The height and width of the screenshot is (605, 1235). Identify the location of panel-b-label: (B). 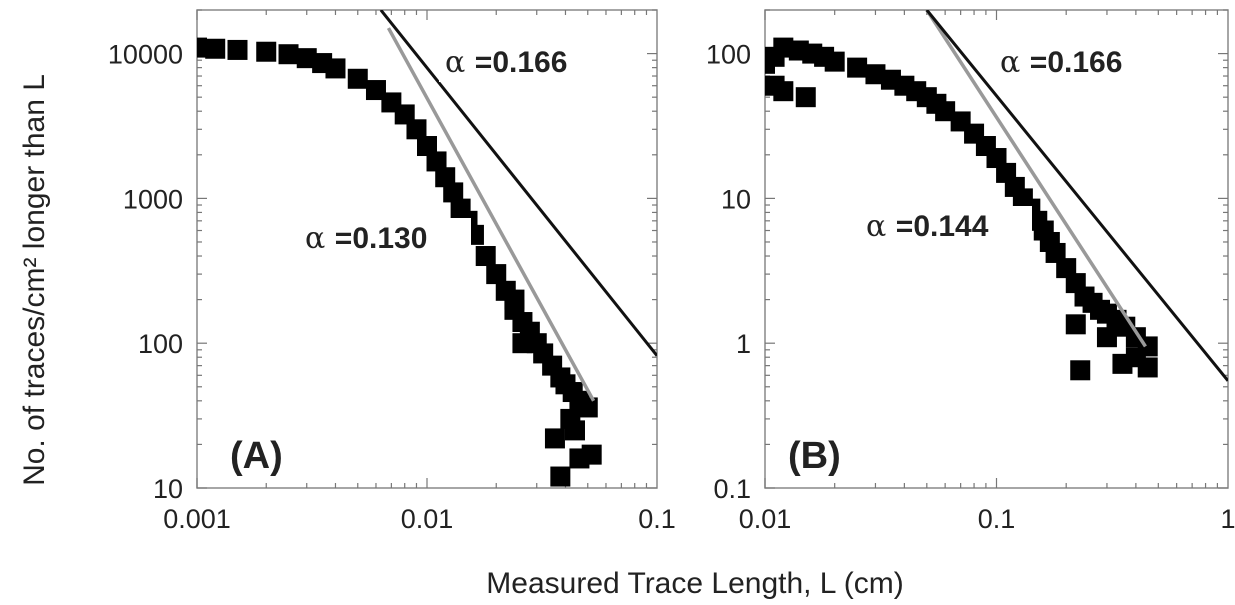
(814, 456).